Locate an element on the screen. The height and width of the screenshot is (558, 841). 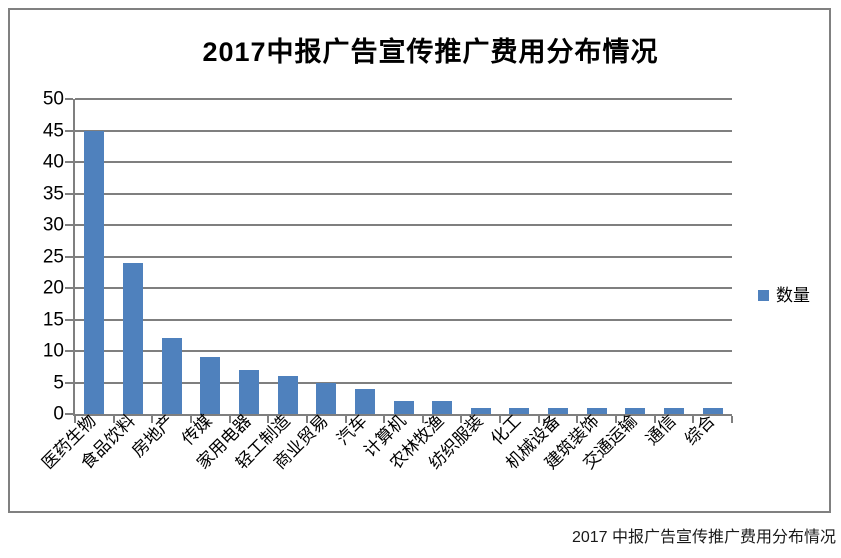
chart-title: 2017中报广告宣传推广费用分布情况 is located at coordinates (430, 52).